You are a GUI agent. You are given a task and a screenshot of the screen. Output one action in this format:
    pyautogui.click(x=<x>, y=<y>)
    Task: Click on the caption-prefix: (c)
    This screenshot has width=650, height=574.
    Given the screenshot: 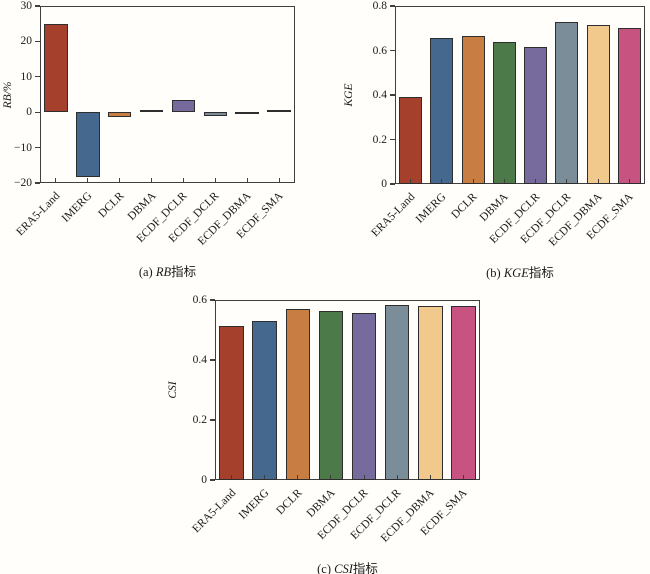 What is the action you would take?
    pyautogui.click(x=326, y=568)
    